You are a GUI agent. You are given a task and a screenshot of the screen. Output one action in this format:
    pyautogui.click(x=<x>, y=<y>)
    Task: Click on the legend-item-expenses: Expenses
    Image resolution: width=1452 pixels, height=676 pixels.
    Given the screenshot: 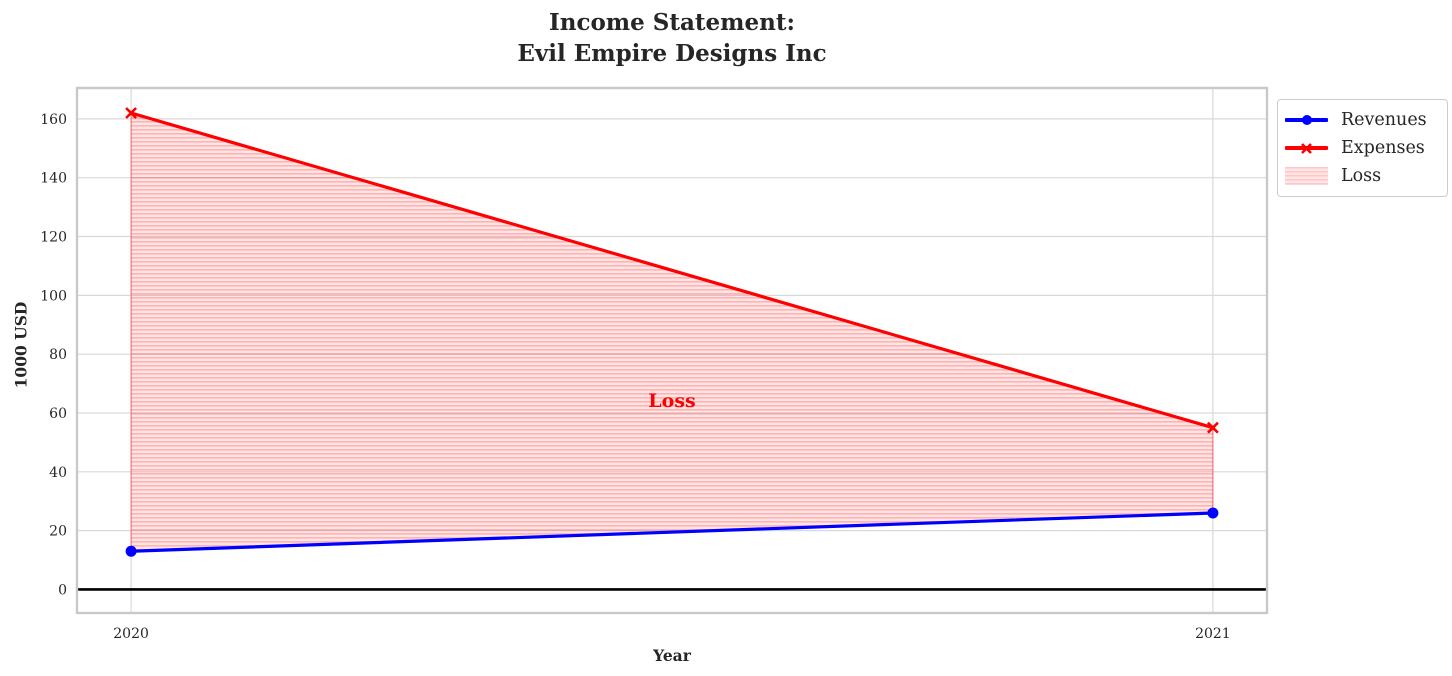 What is the action you would take?
    pyautogui.click(x=1362, y=148)
    